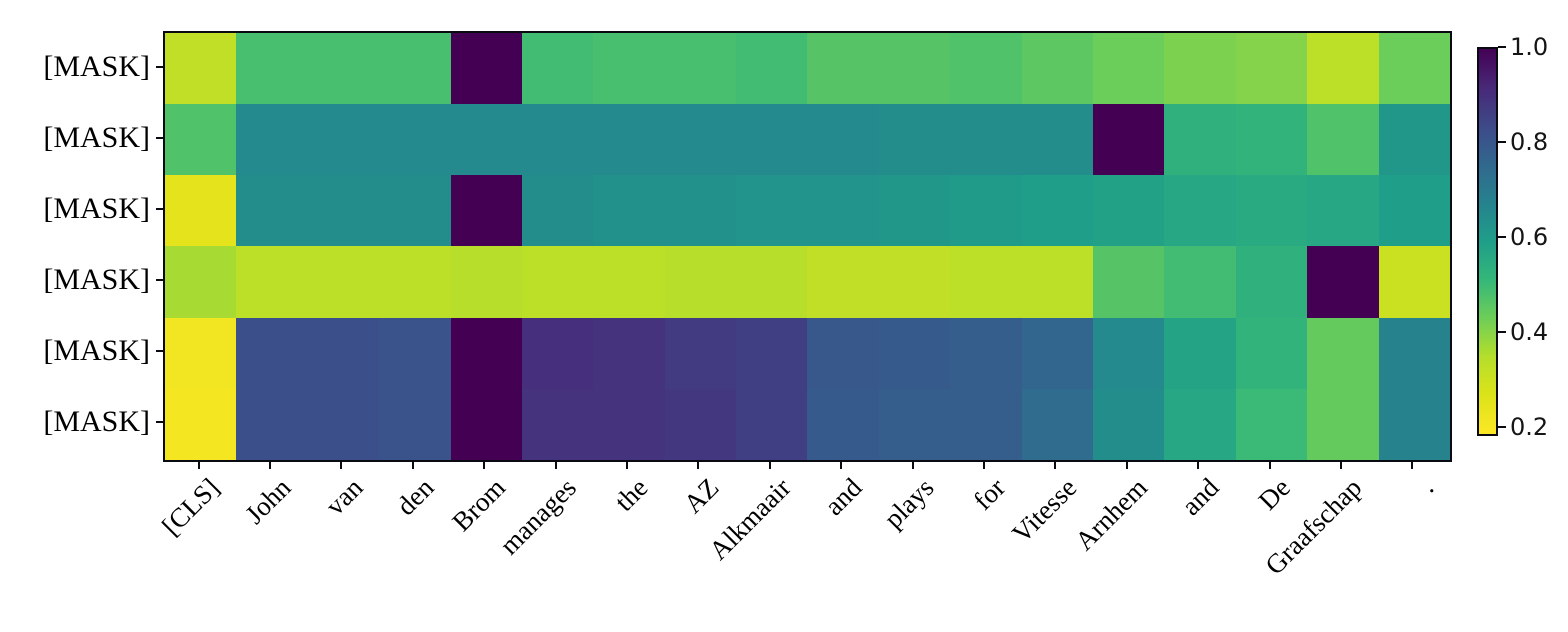 This screenshot has height=632, width=1568. Describe the element at coordinates (1529, 141) in the screenshot. I see `colorbar-tick-label: 0.8` at that location.